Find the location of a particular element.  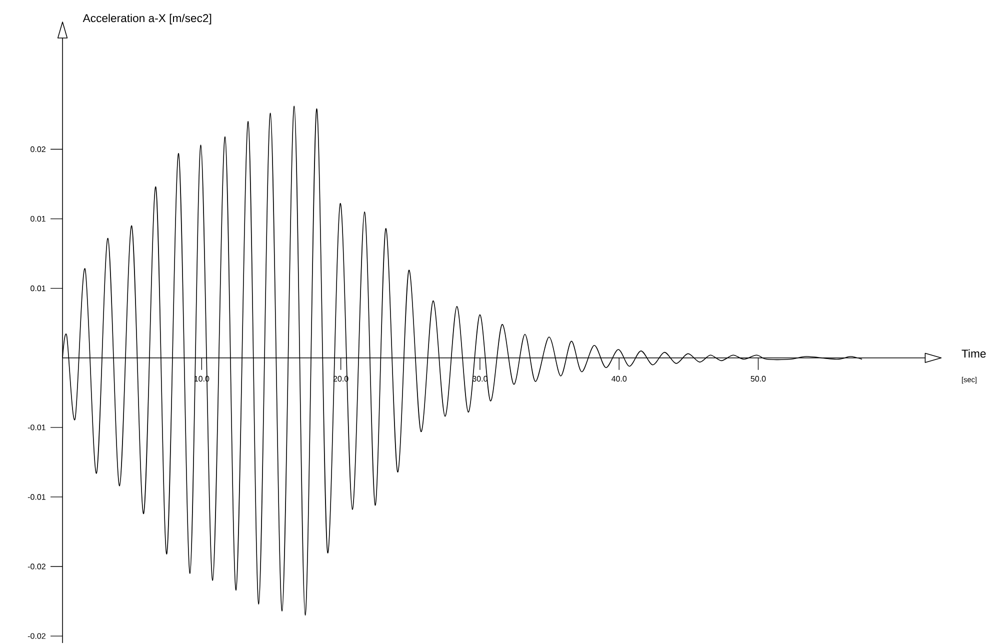

y-axis-title: Acceleration a-X [m/sec2] is located at coordinates (147, 19).